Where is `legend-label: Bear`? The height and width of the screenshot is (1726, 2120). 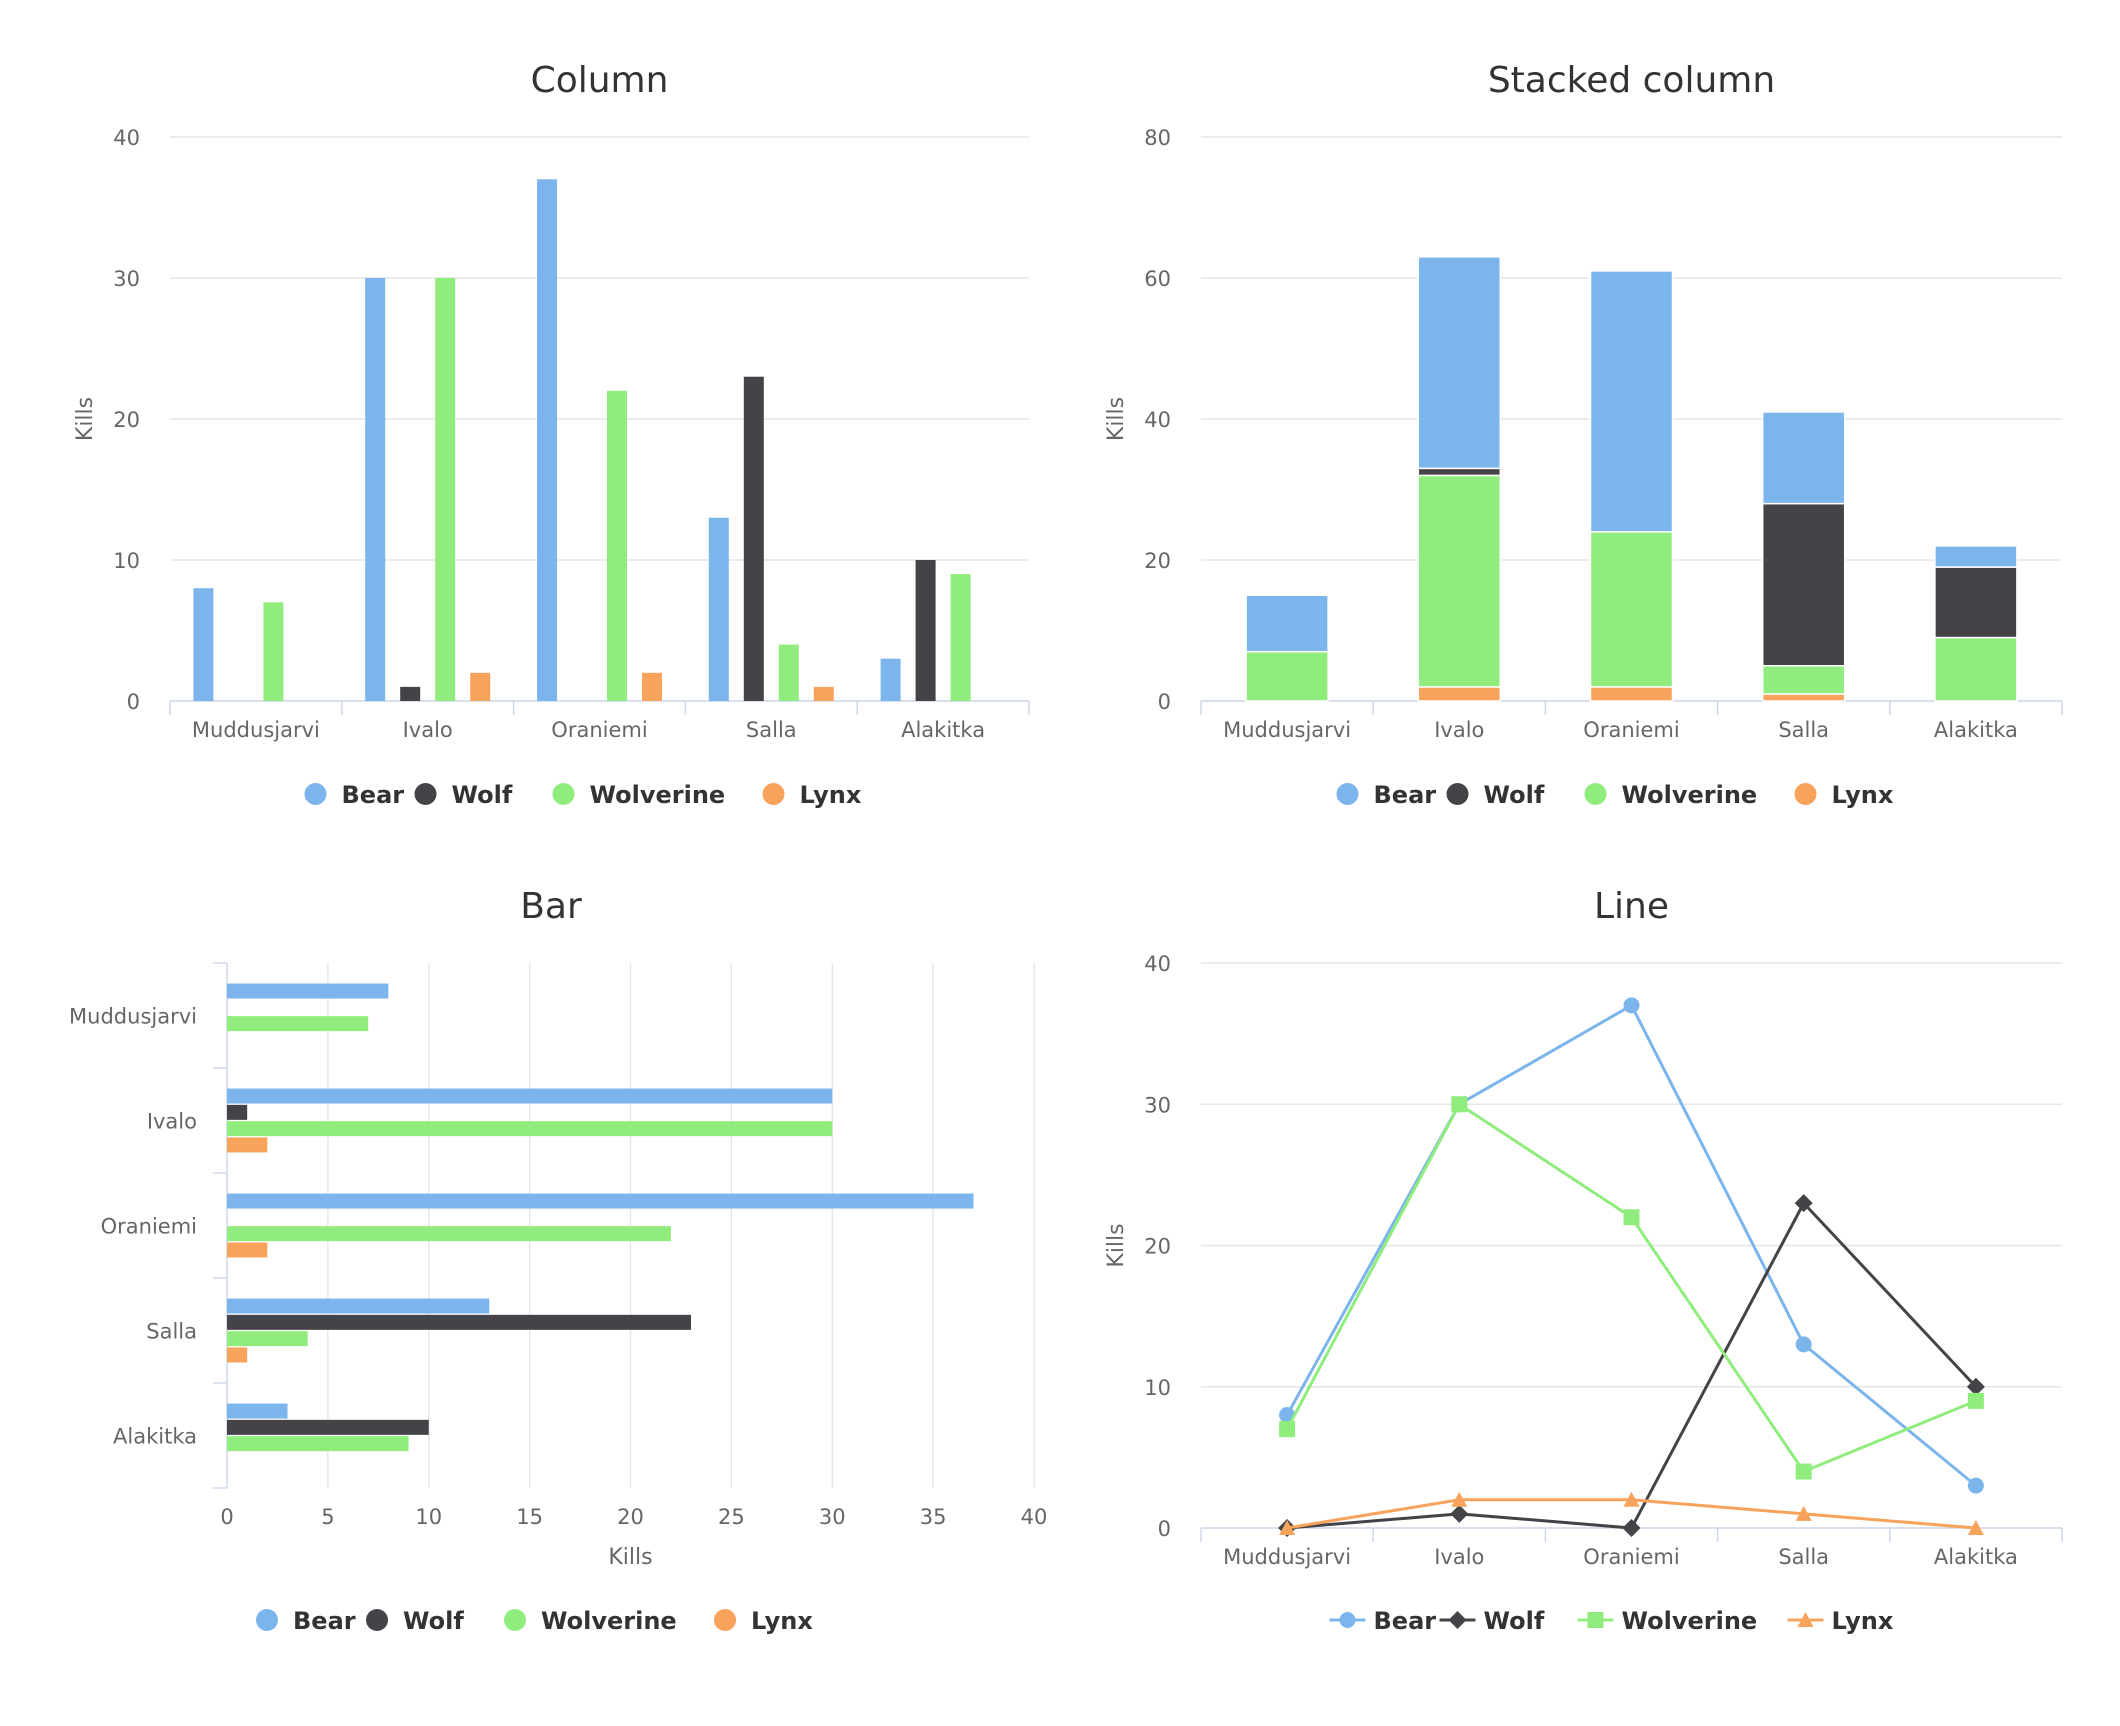 legend-label: Bear is located at coordinates (1405, 1621).